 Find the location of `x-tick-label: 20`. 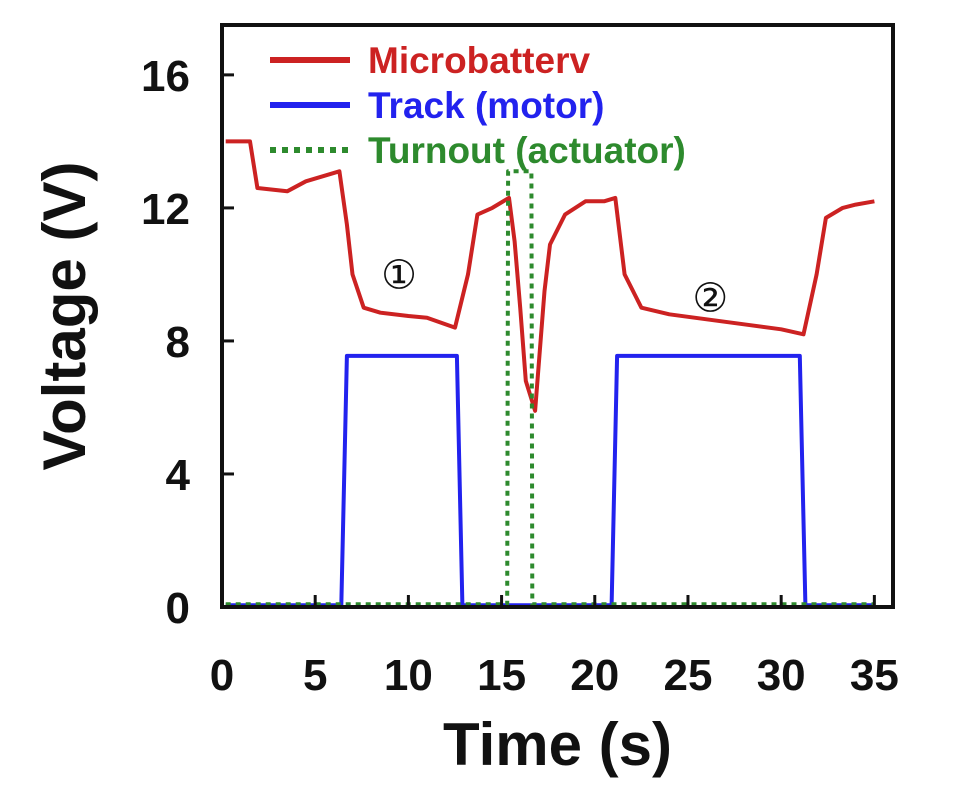

x-tick-label: 20 is located at coordinates (594, 675).